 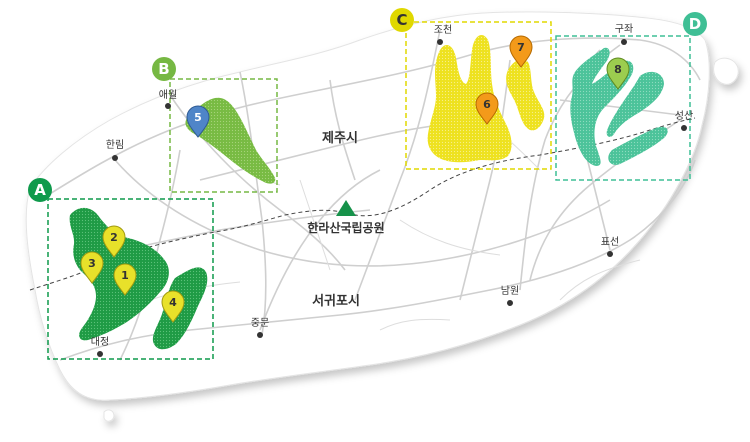 I want to click on pin-2: 2, so click(x=114, y=241).